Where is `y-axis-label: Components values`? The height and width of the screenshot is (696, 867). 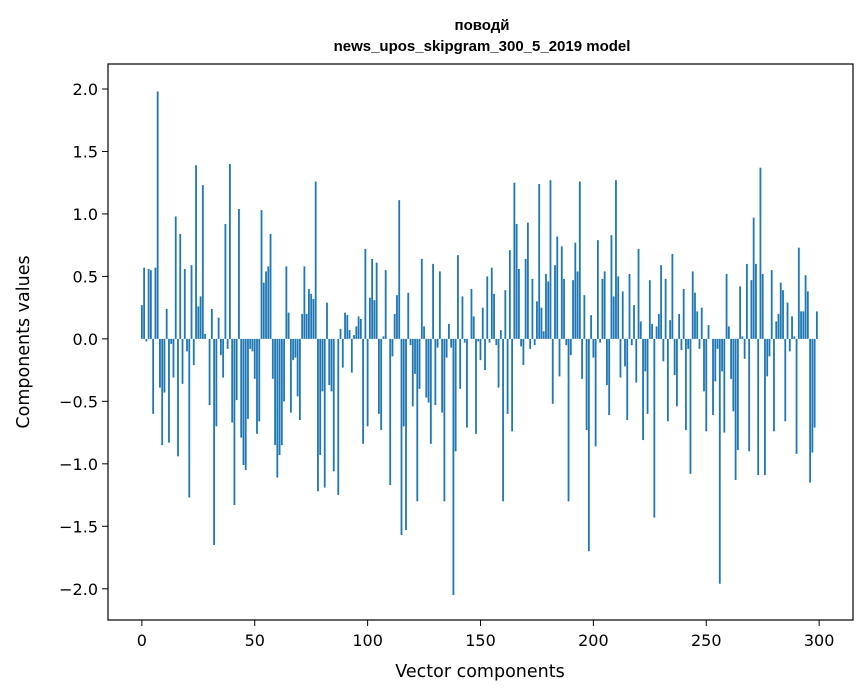 y-axis-label: Components values is located at coordinates (24, 341).